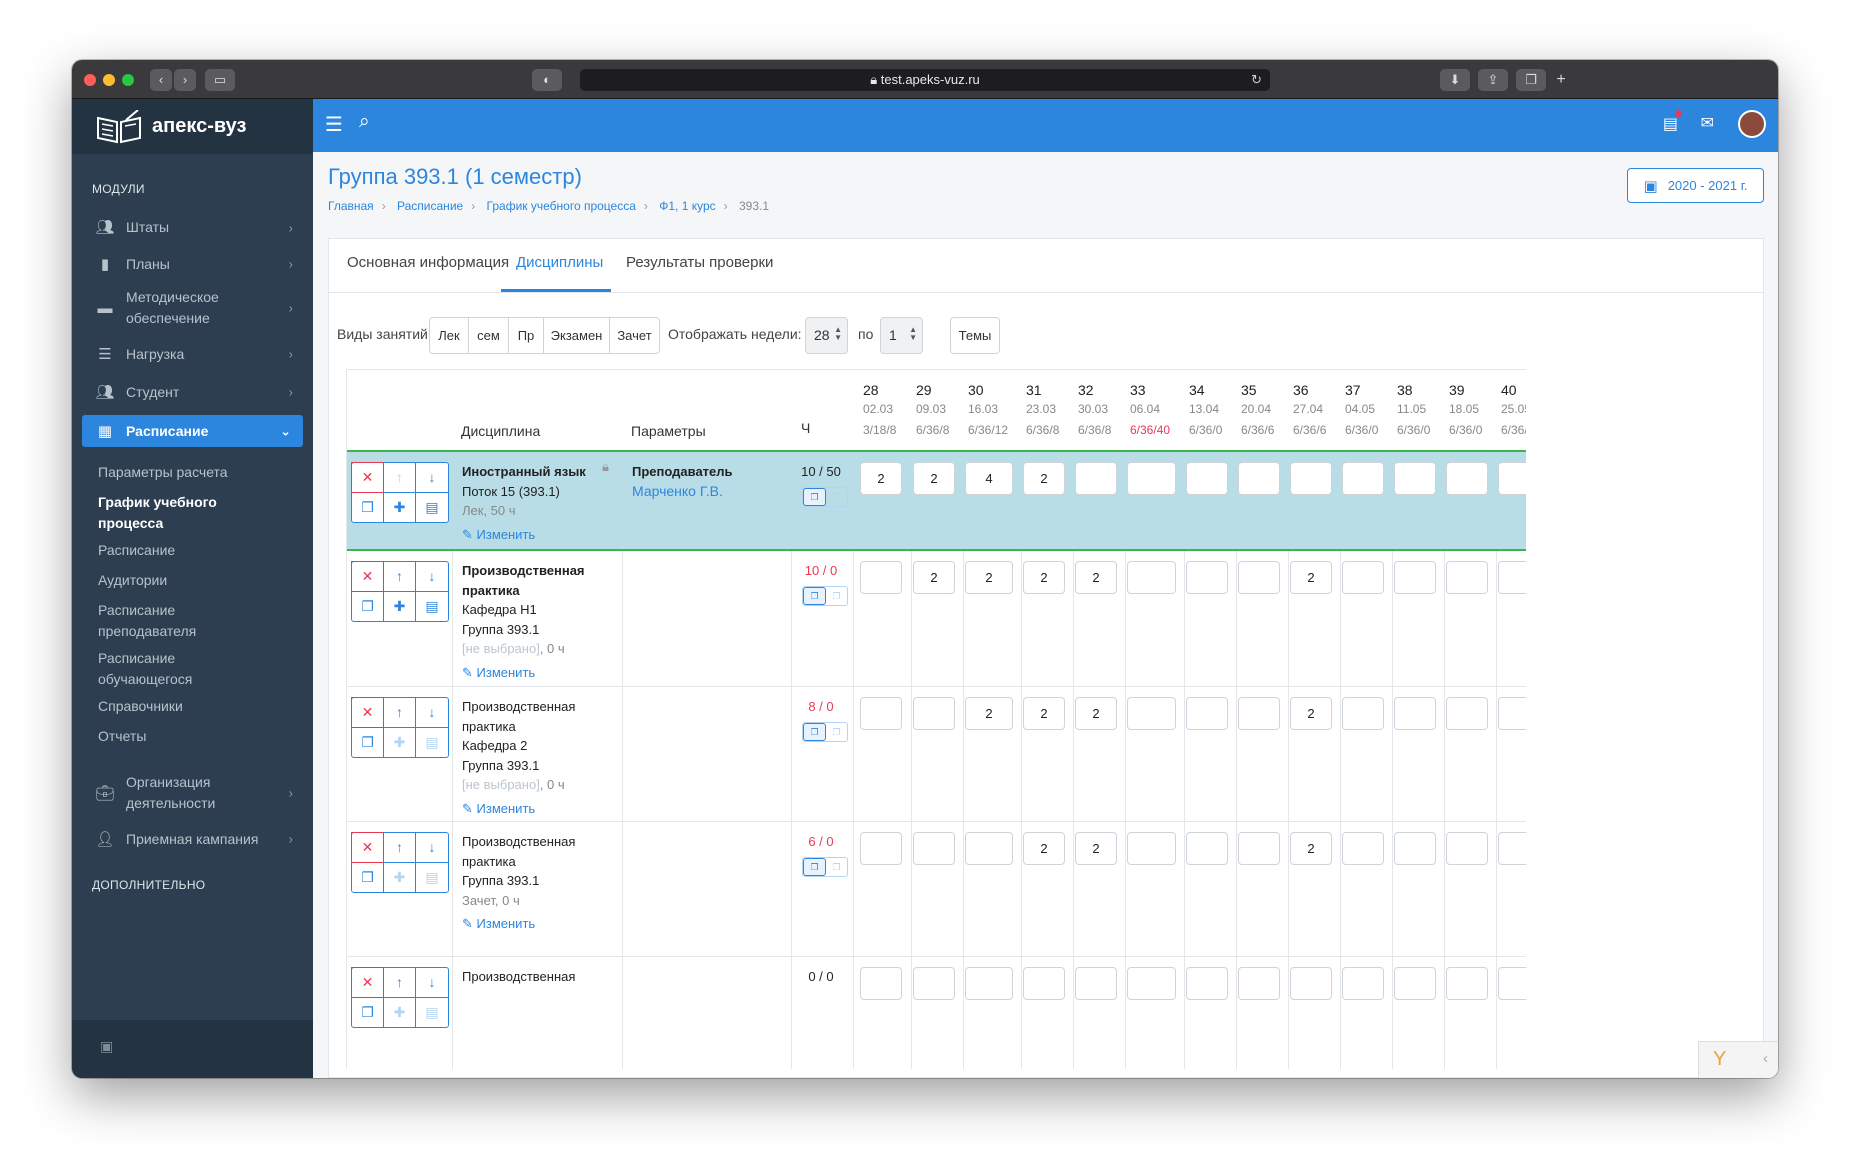 This screenshot has width=1849, height=1172. What do you see at coordinates (526, 335) in the screenshot?
I see `filter-practice: Пр` at bounding box center [526, 335].